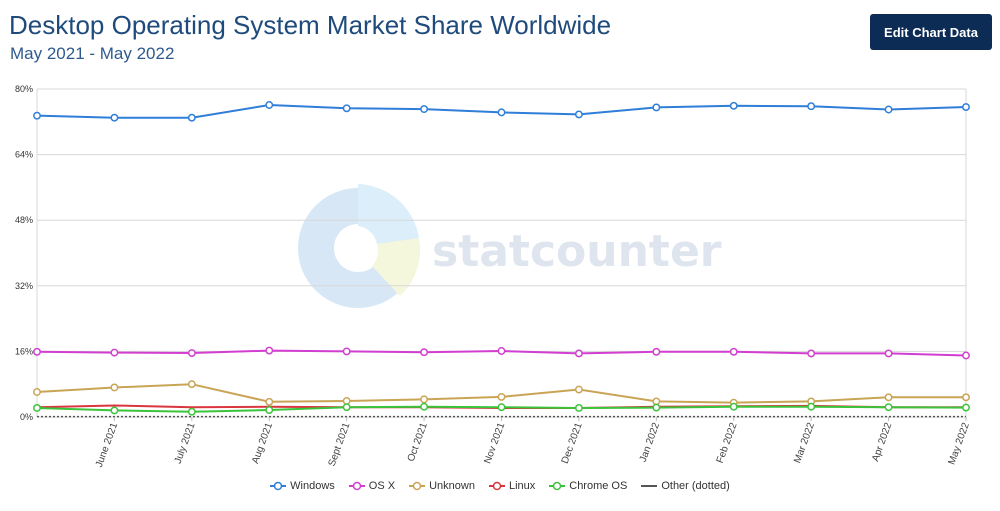  I want to click on legend-item-windows: Windows, so click(302, 486).